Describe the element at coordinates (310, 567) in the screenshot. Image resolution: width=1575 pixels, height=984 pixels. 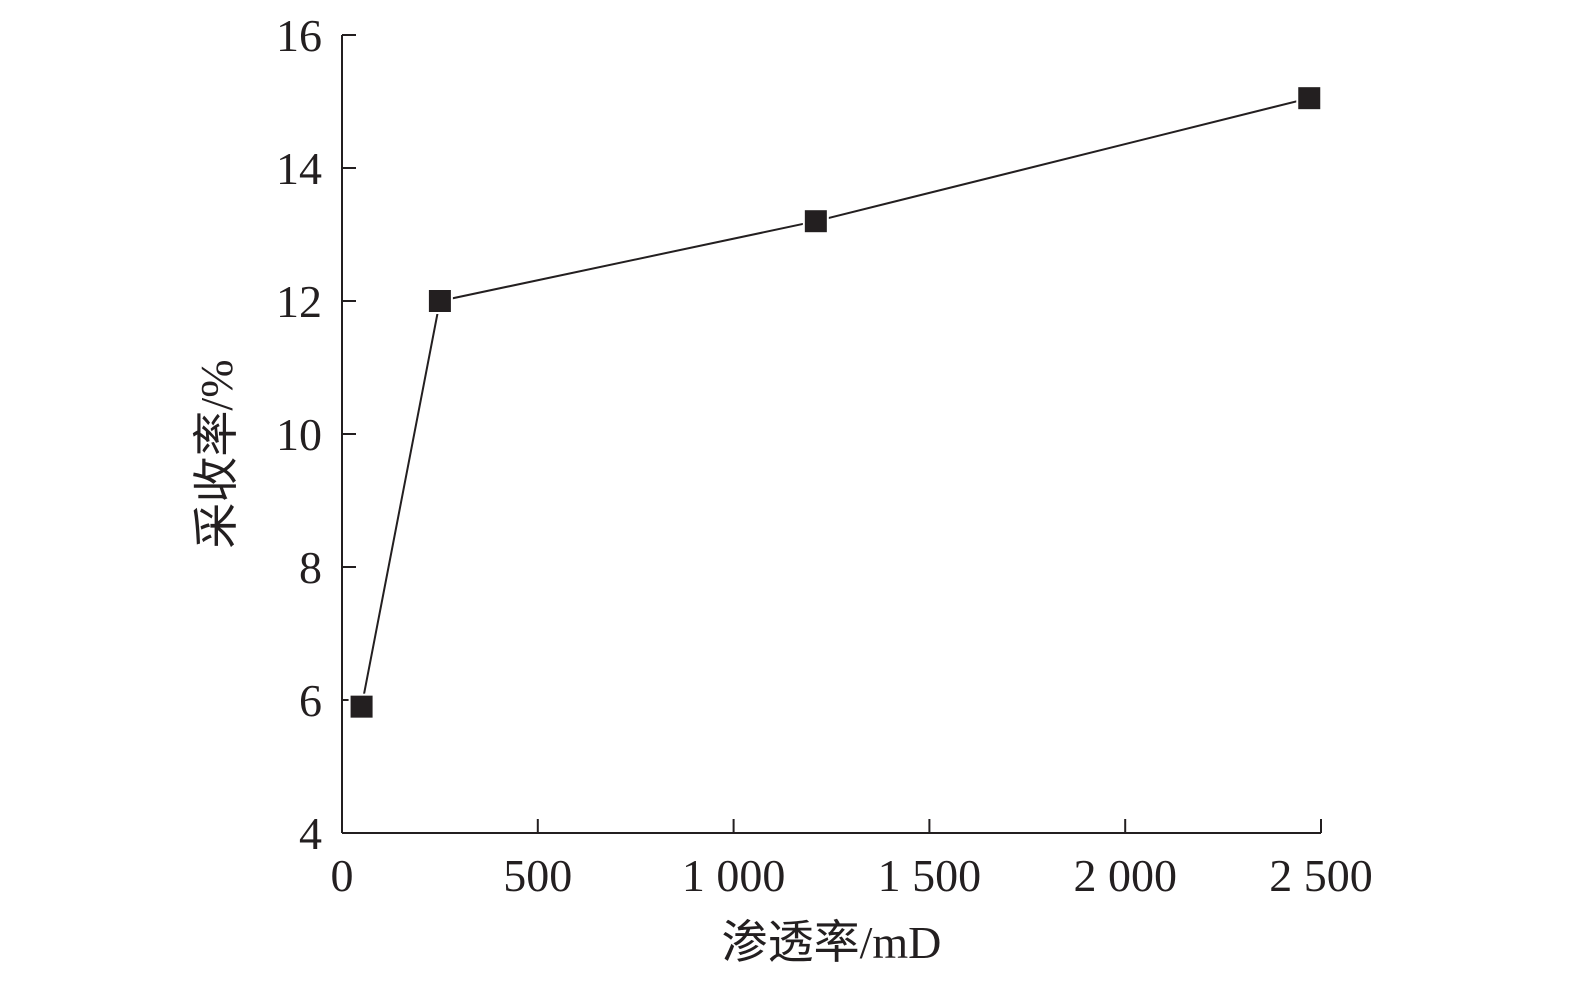
I see `y-tick-label: 8` at that location.